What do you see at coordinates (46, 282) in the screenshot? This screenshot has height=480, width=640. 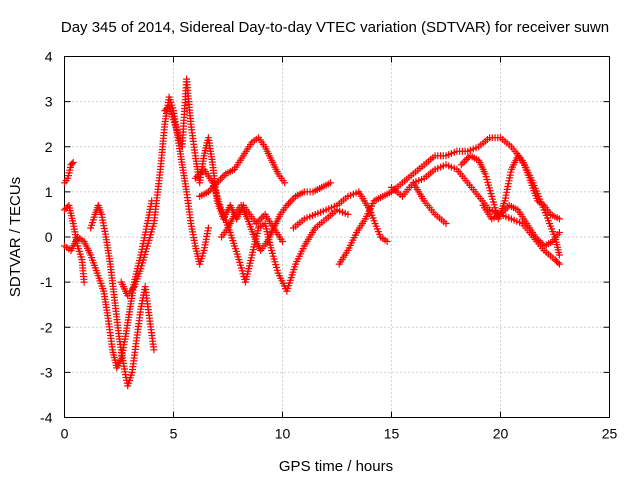 I see `y-tick-label: -1` at bounding box center [46, 282].